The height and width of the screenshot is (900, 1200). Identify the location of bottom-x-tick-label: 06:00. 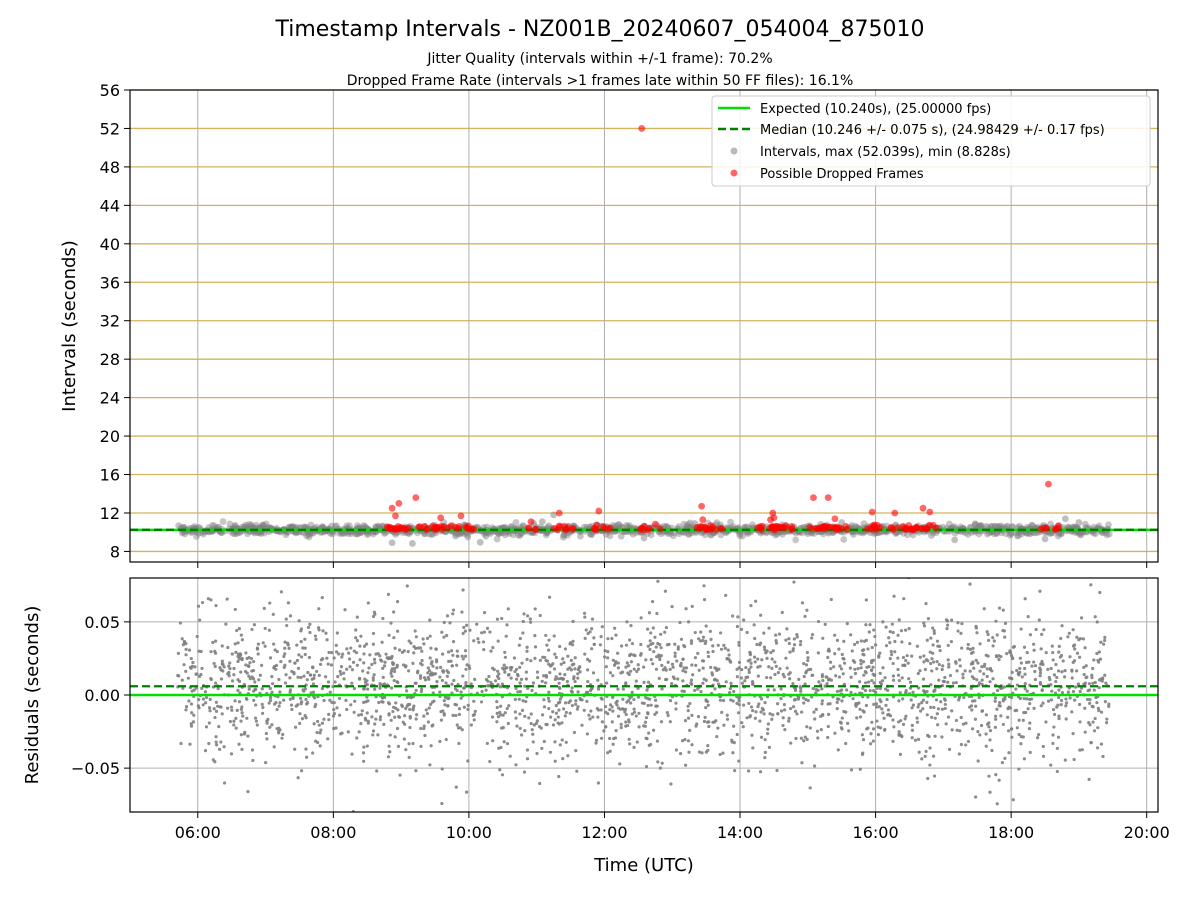
(198, 832).